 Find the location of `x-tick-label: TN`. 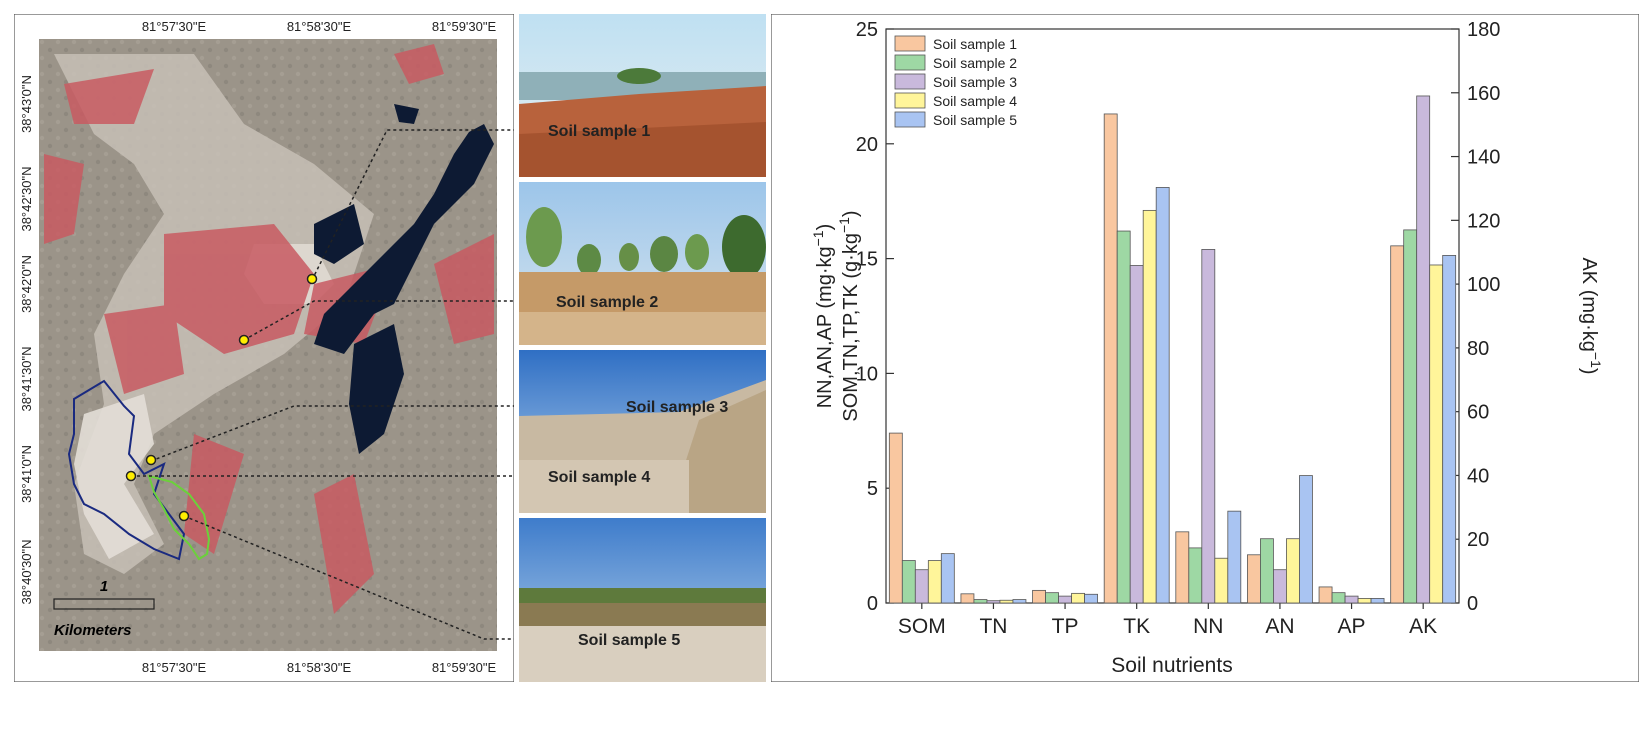

x-tick-label: TN is located at coordinates (993, 626).